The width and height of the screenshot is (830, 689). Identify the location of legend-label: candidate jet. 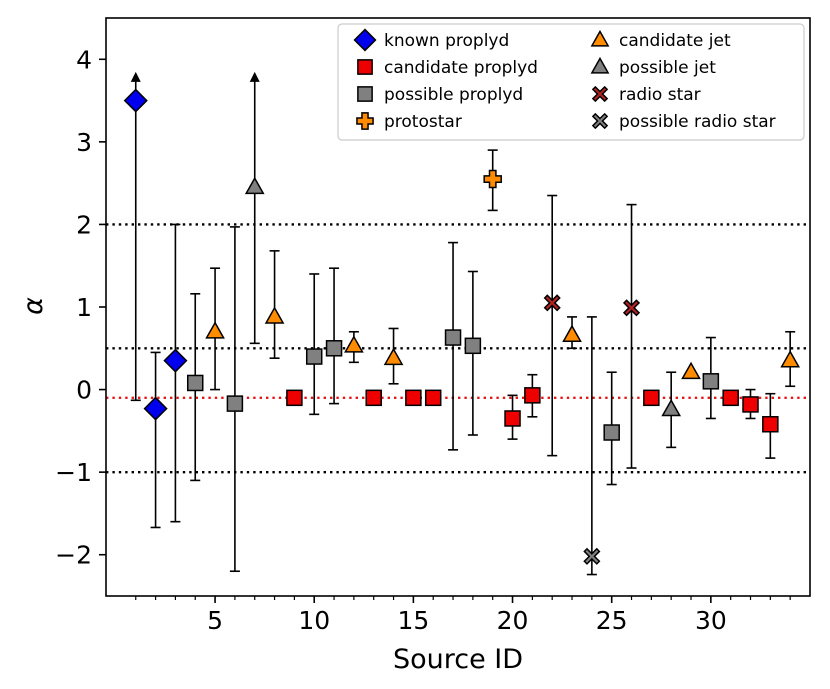
(675, 41).